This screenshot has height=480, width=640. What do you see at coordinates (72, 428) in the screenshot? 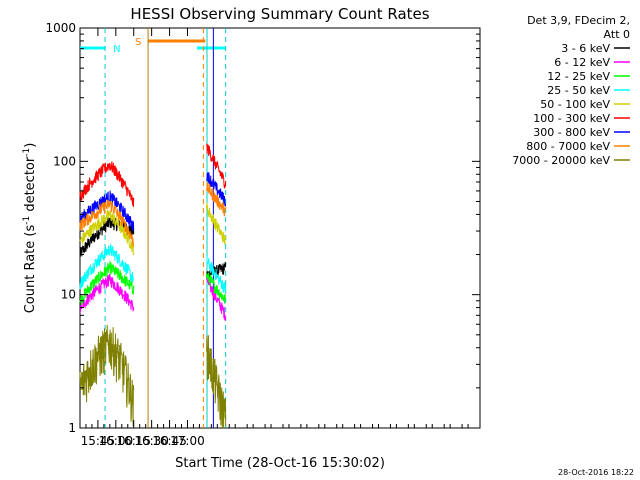
I see `y-tick-label-1: 1` at bounding box center [72, 428].